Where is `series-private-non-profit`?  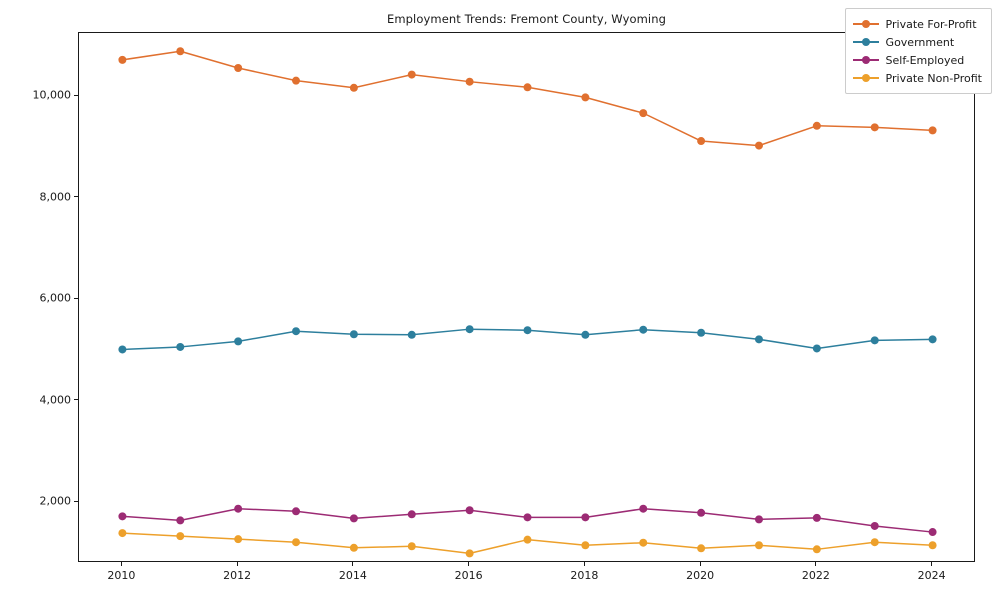
series-private-non-profit is located at coordinates (527, 543).